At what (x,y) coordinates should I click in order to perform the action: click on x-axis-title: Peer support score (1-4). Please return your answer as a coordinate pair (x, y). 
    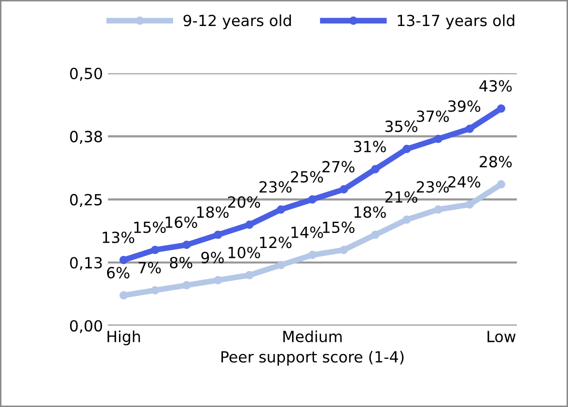
    Looking at the image, I should click on (312, 358).